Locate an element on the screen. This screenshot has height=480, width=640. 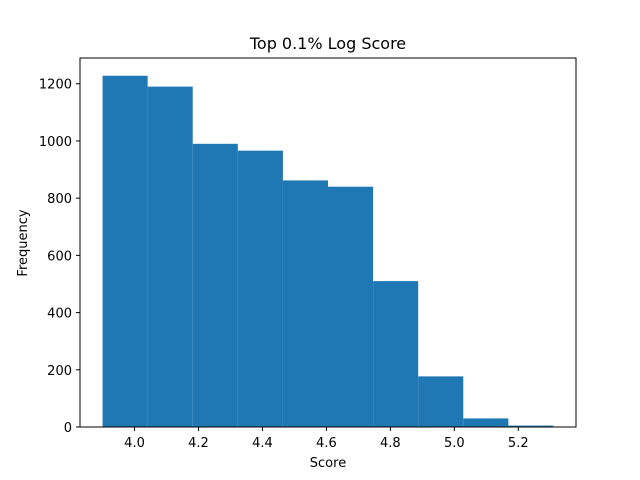
x-tick-label: 4.2 is located at coordinates (198, 443).